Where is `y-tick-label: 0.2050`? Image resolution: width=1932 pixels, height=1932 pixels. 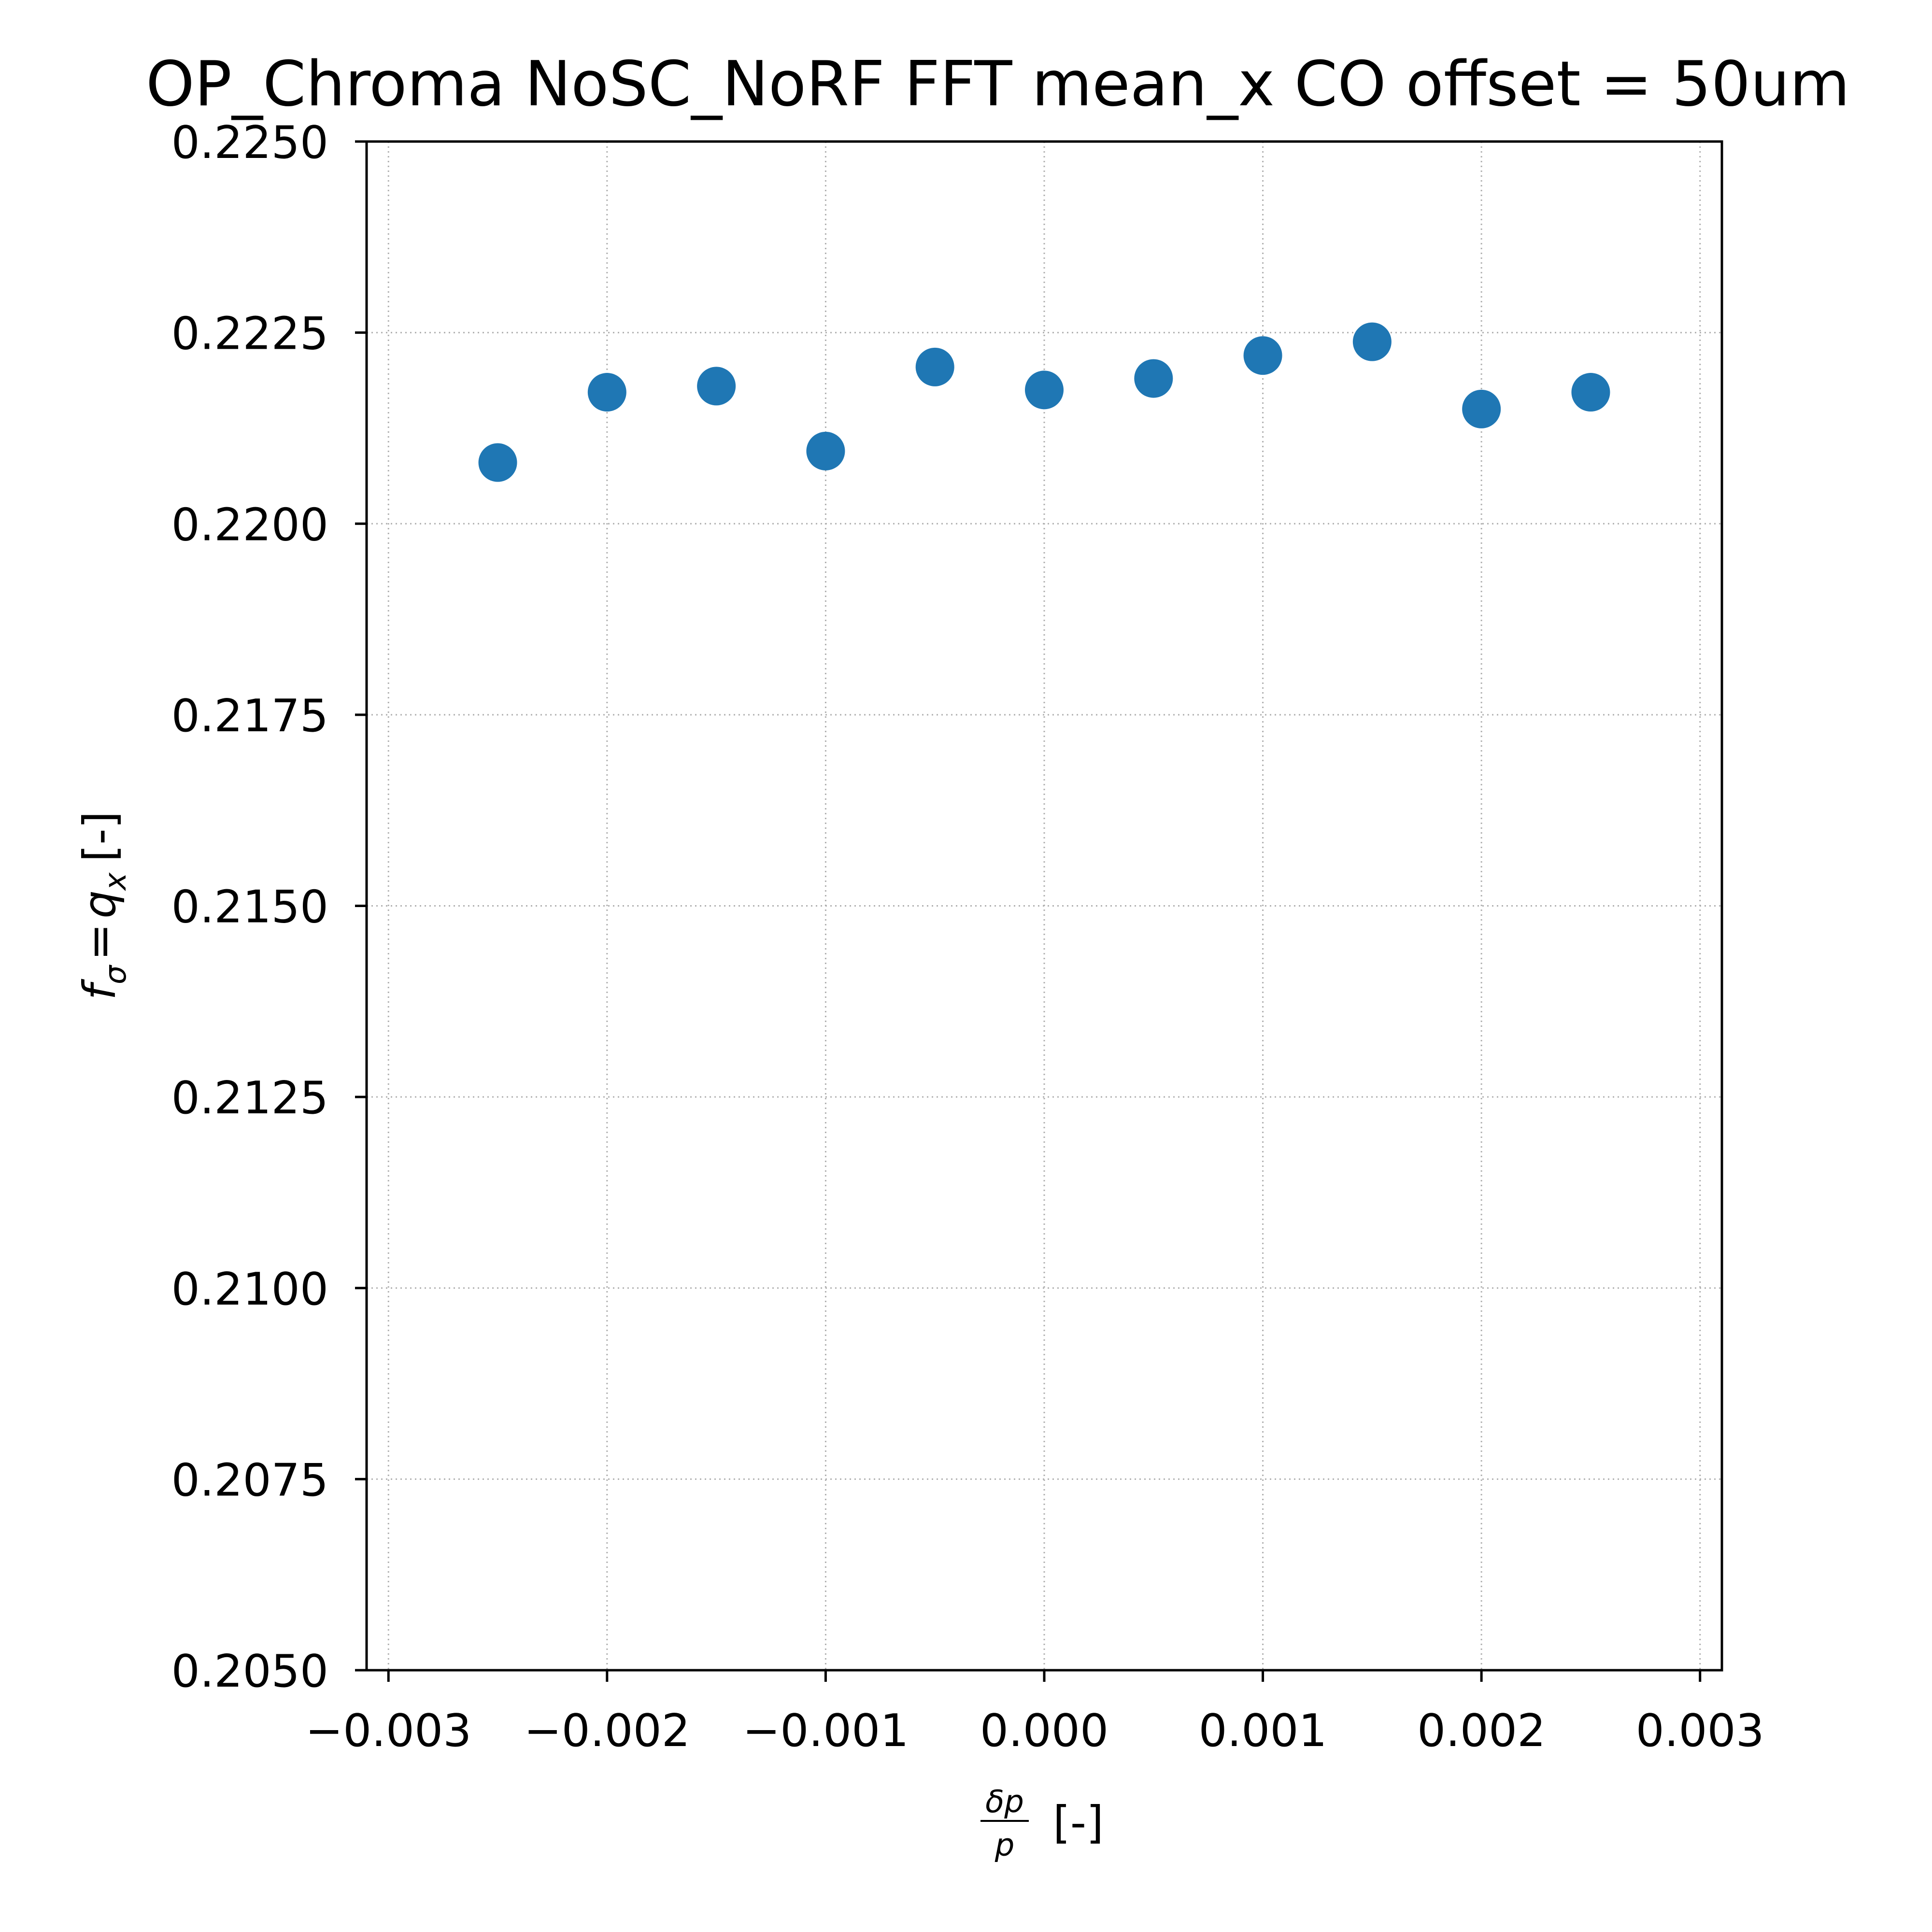 y-tick-label: 0.2050 is located at coordinates (249, 1671).